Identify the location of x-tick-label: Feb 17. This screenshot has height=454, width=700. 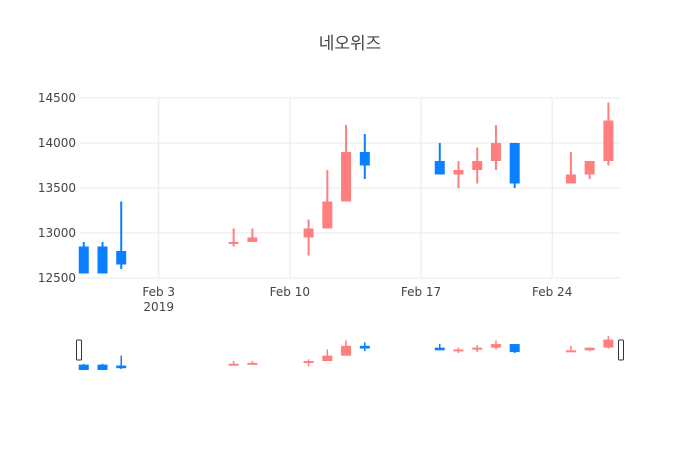
(421, 292).